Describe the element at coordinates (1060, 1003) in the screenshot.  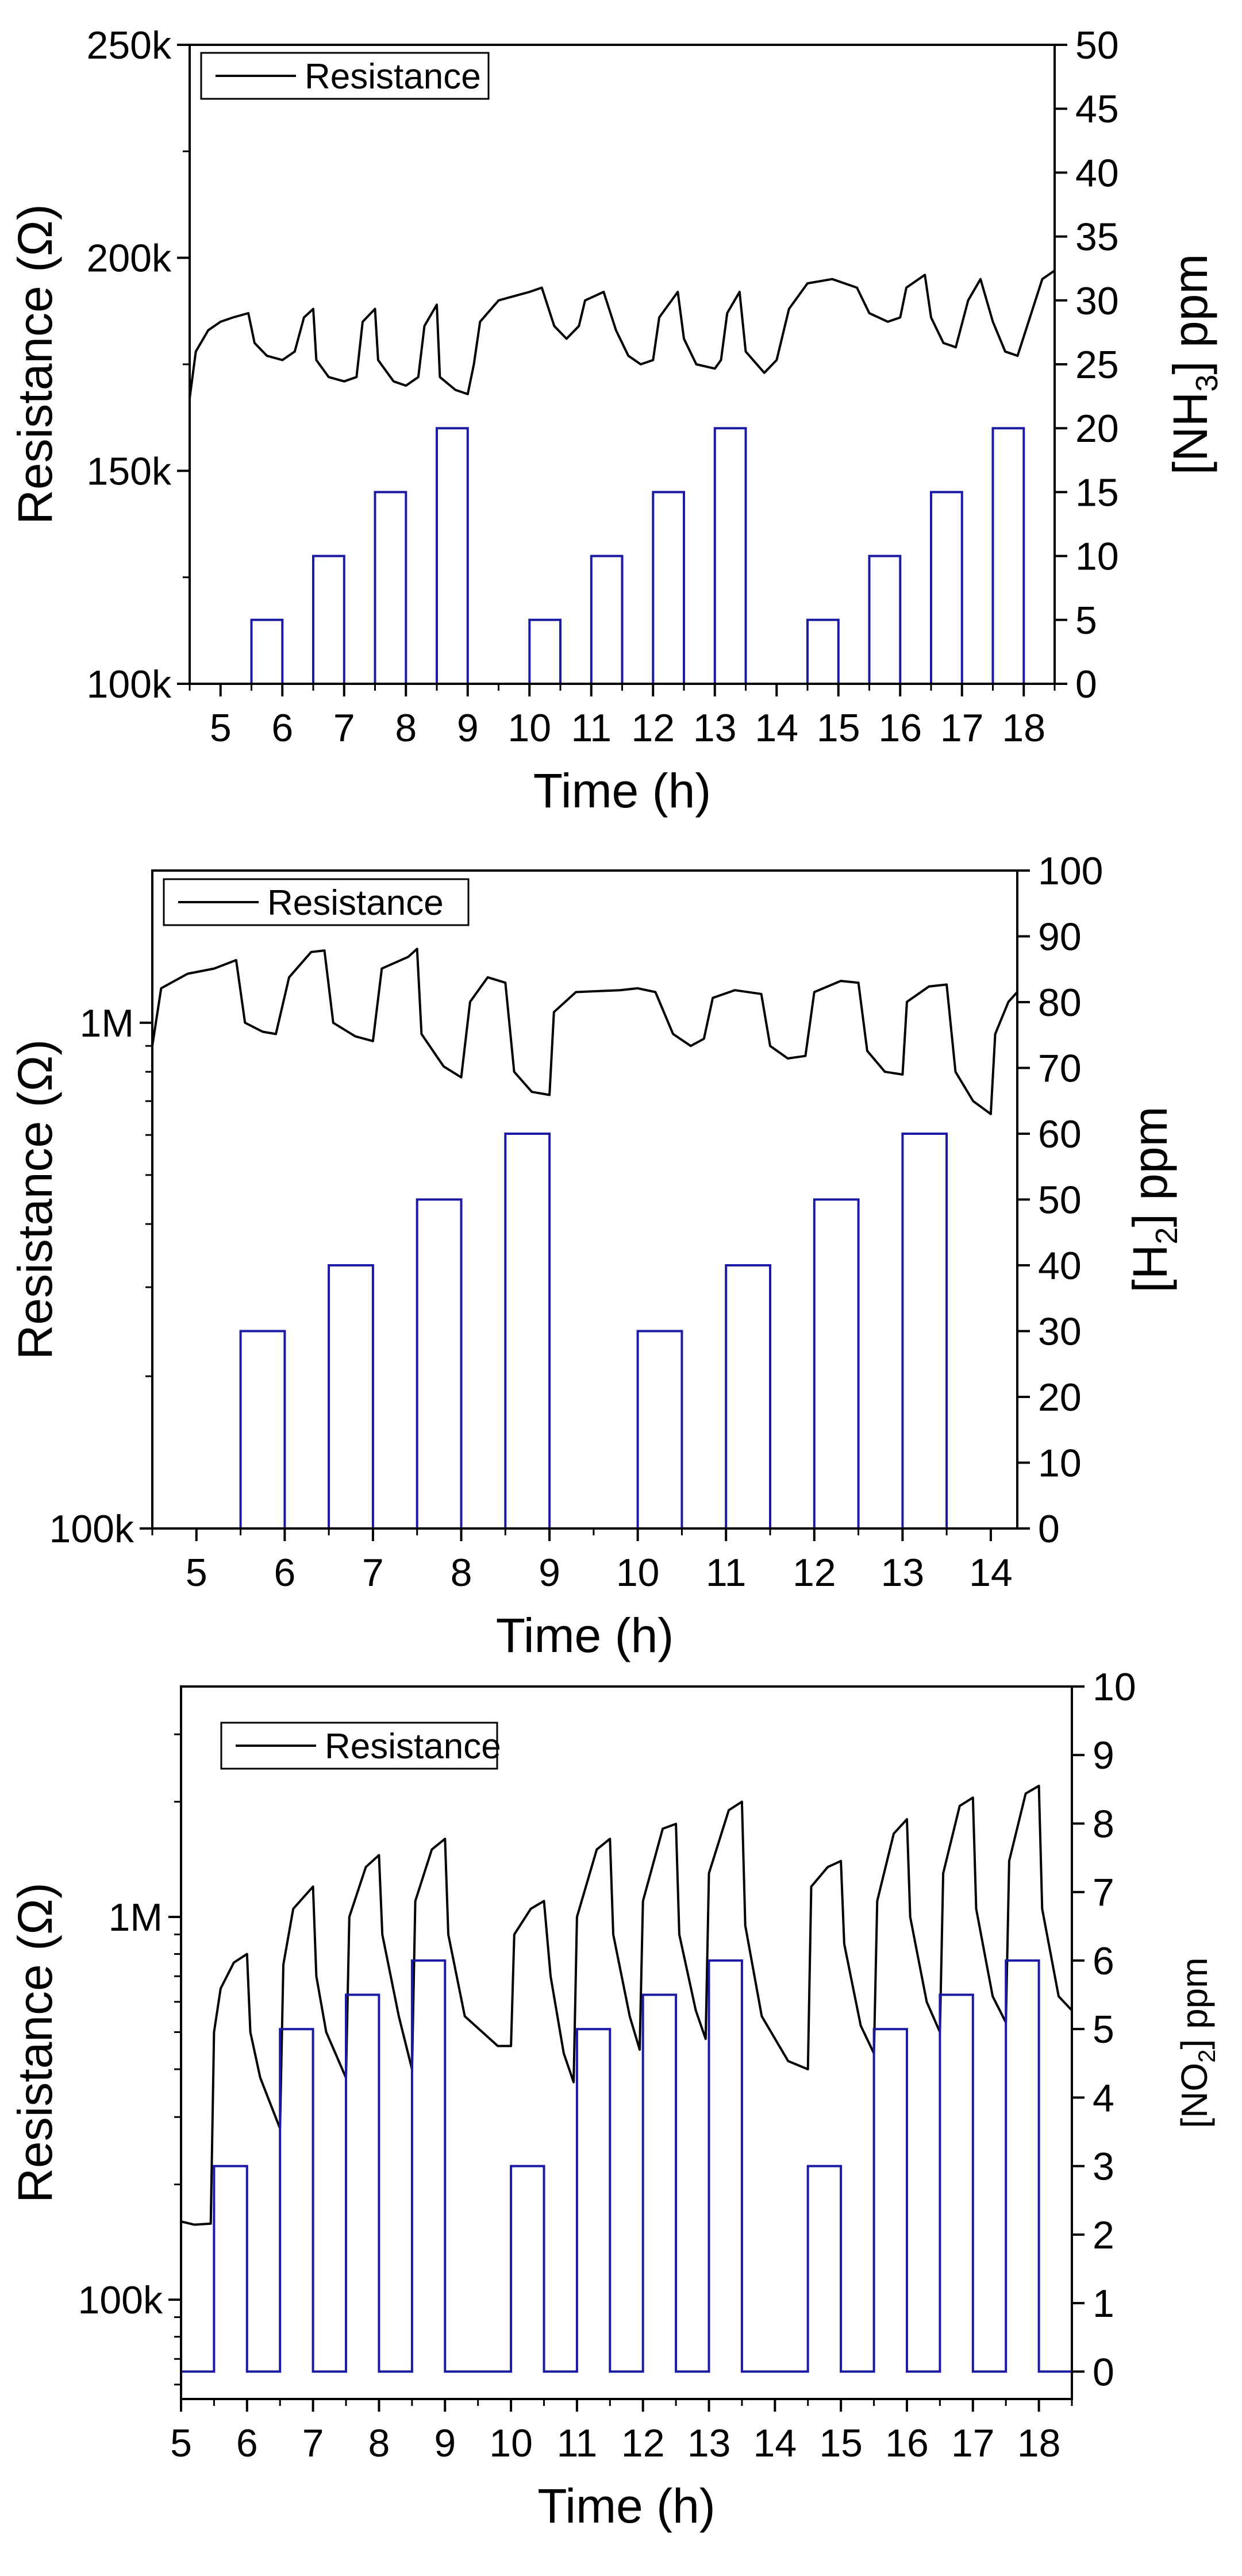
I see `y-right-tick-label: 80` at that location.